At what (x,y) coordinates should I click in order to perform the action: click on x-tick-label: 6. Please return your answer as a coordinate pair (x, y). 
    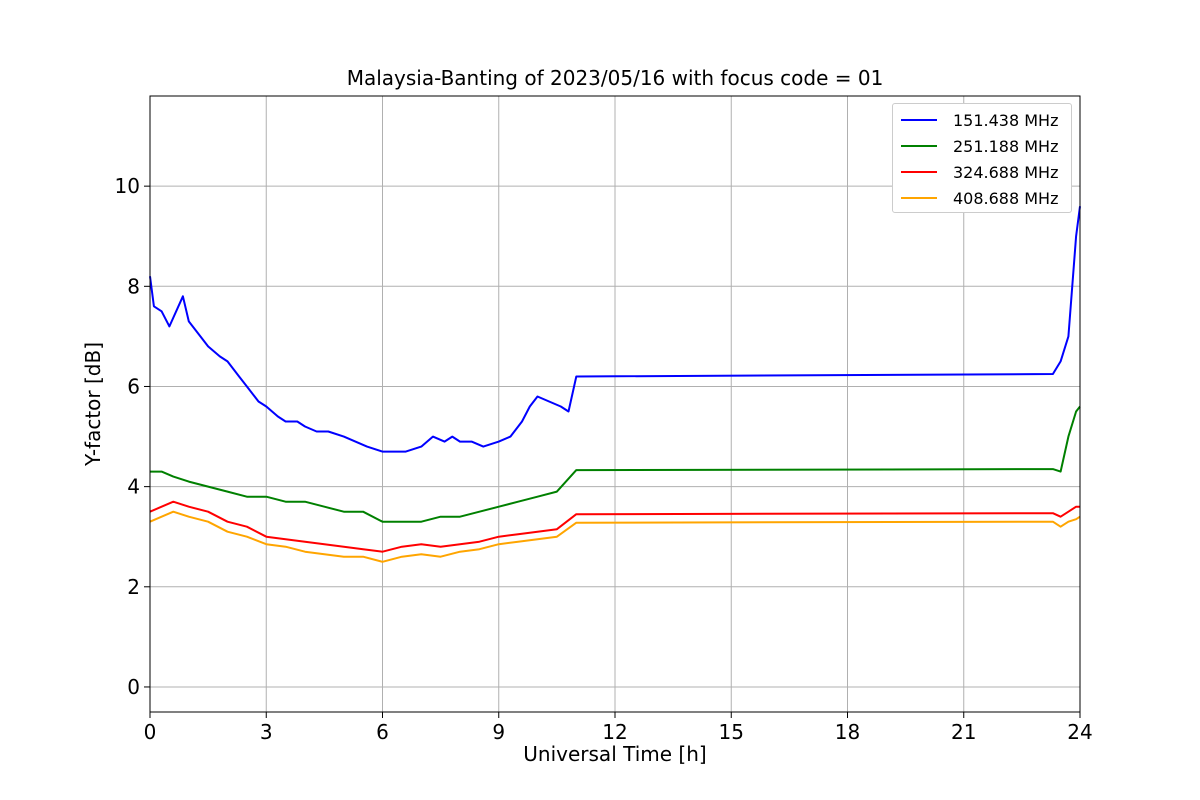
    Looking at the image, I should click on (382, 732).